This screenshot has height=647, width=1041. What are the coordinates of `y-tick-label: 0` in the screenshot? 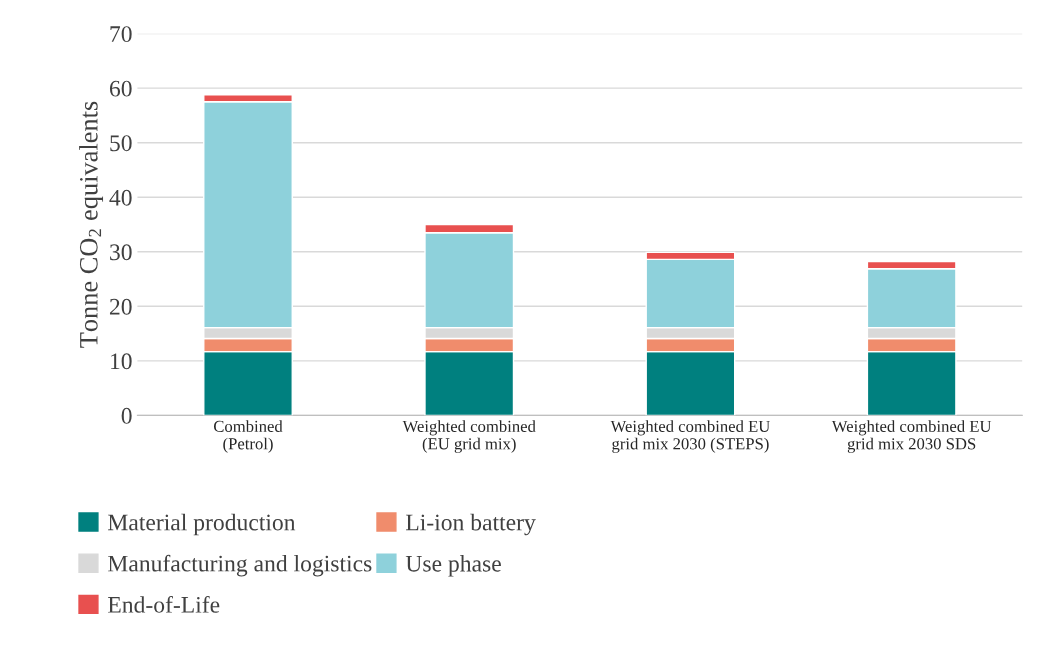 It's located at (126, 415).